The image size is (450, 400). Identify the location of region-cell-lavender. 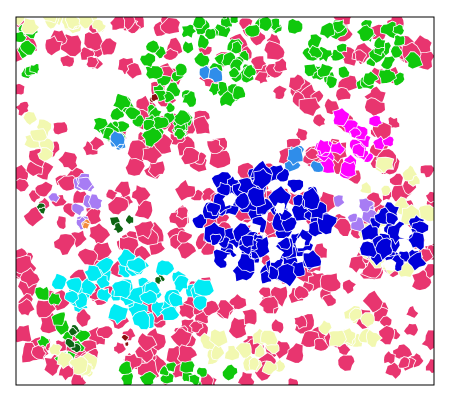
(339, 201).